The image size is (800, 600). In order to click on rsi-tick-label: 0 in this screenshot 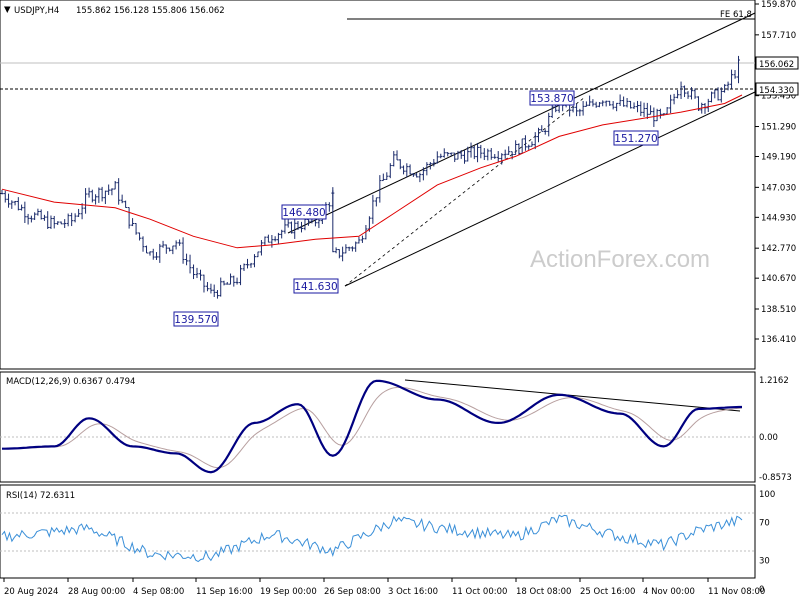, I will do `click(761, 590)`.